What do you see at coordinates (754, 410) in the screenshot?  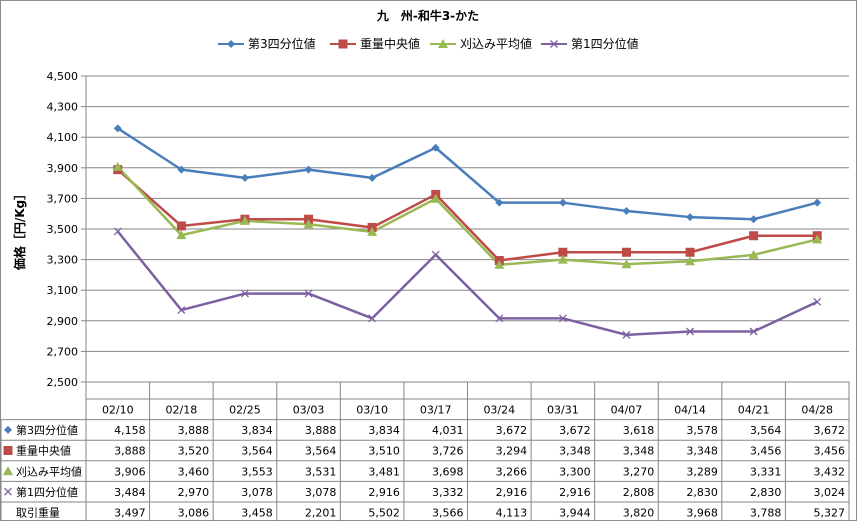 I see `x-tick-label: 04/21` at bounding box center [754, 410].